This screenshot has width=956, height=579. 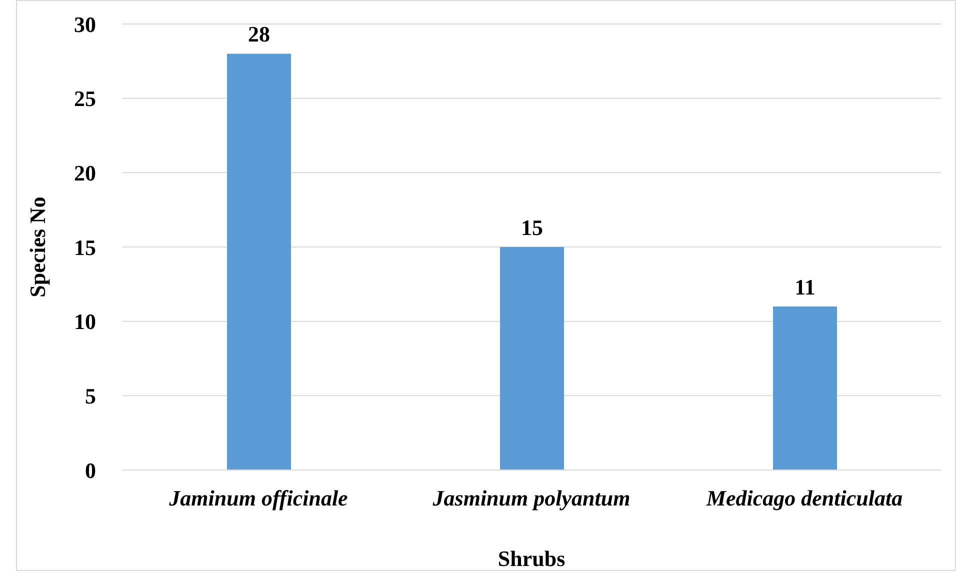 What do you see at coordinates (532, 227) in the screenshot?
I see `data-label: 15` at bounding box center [532, 227].